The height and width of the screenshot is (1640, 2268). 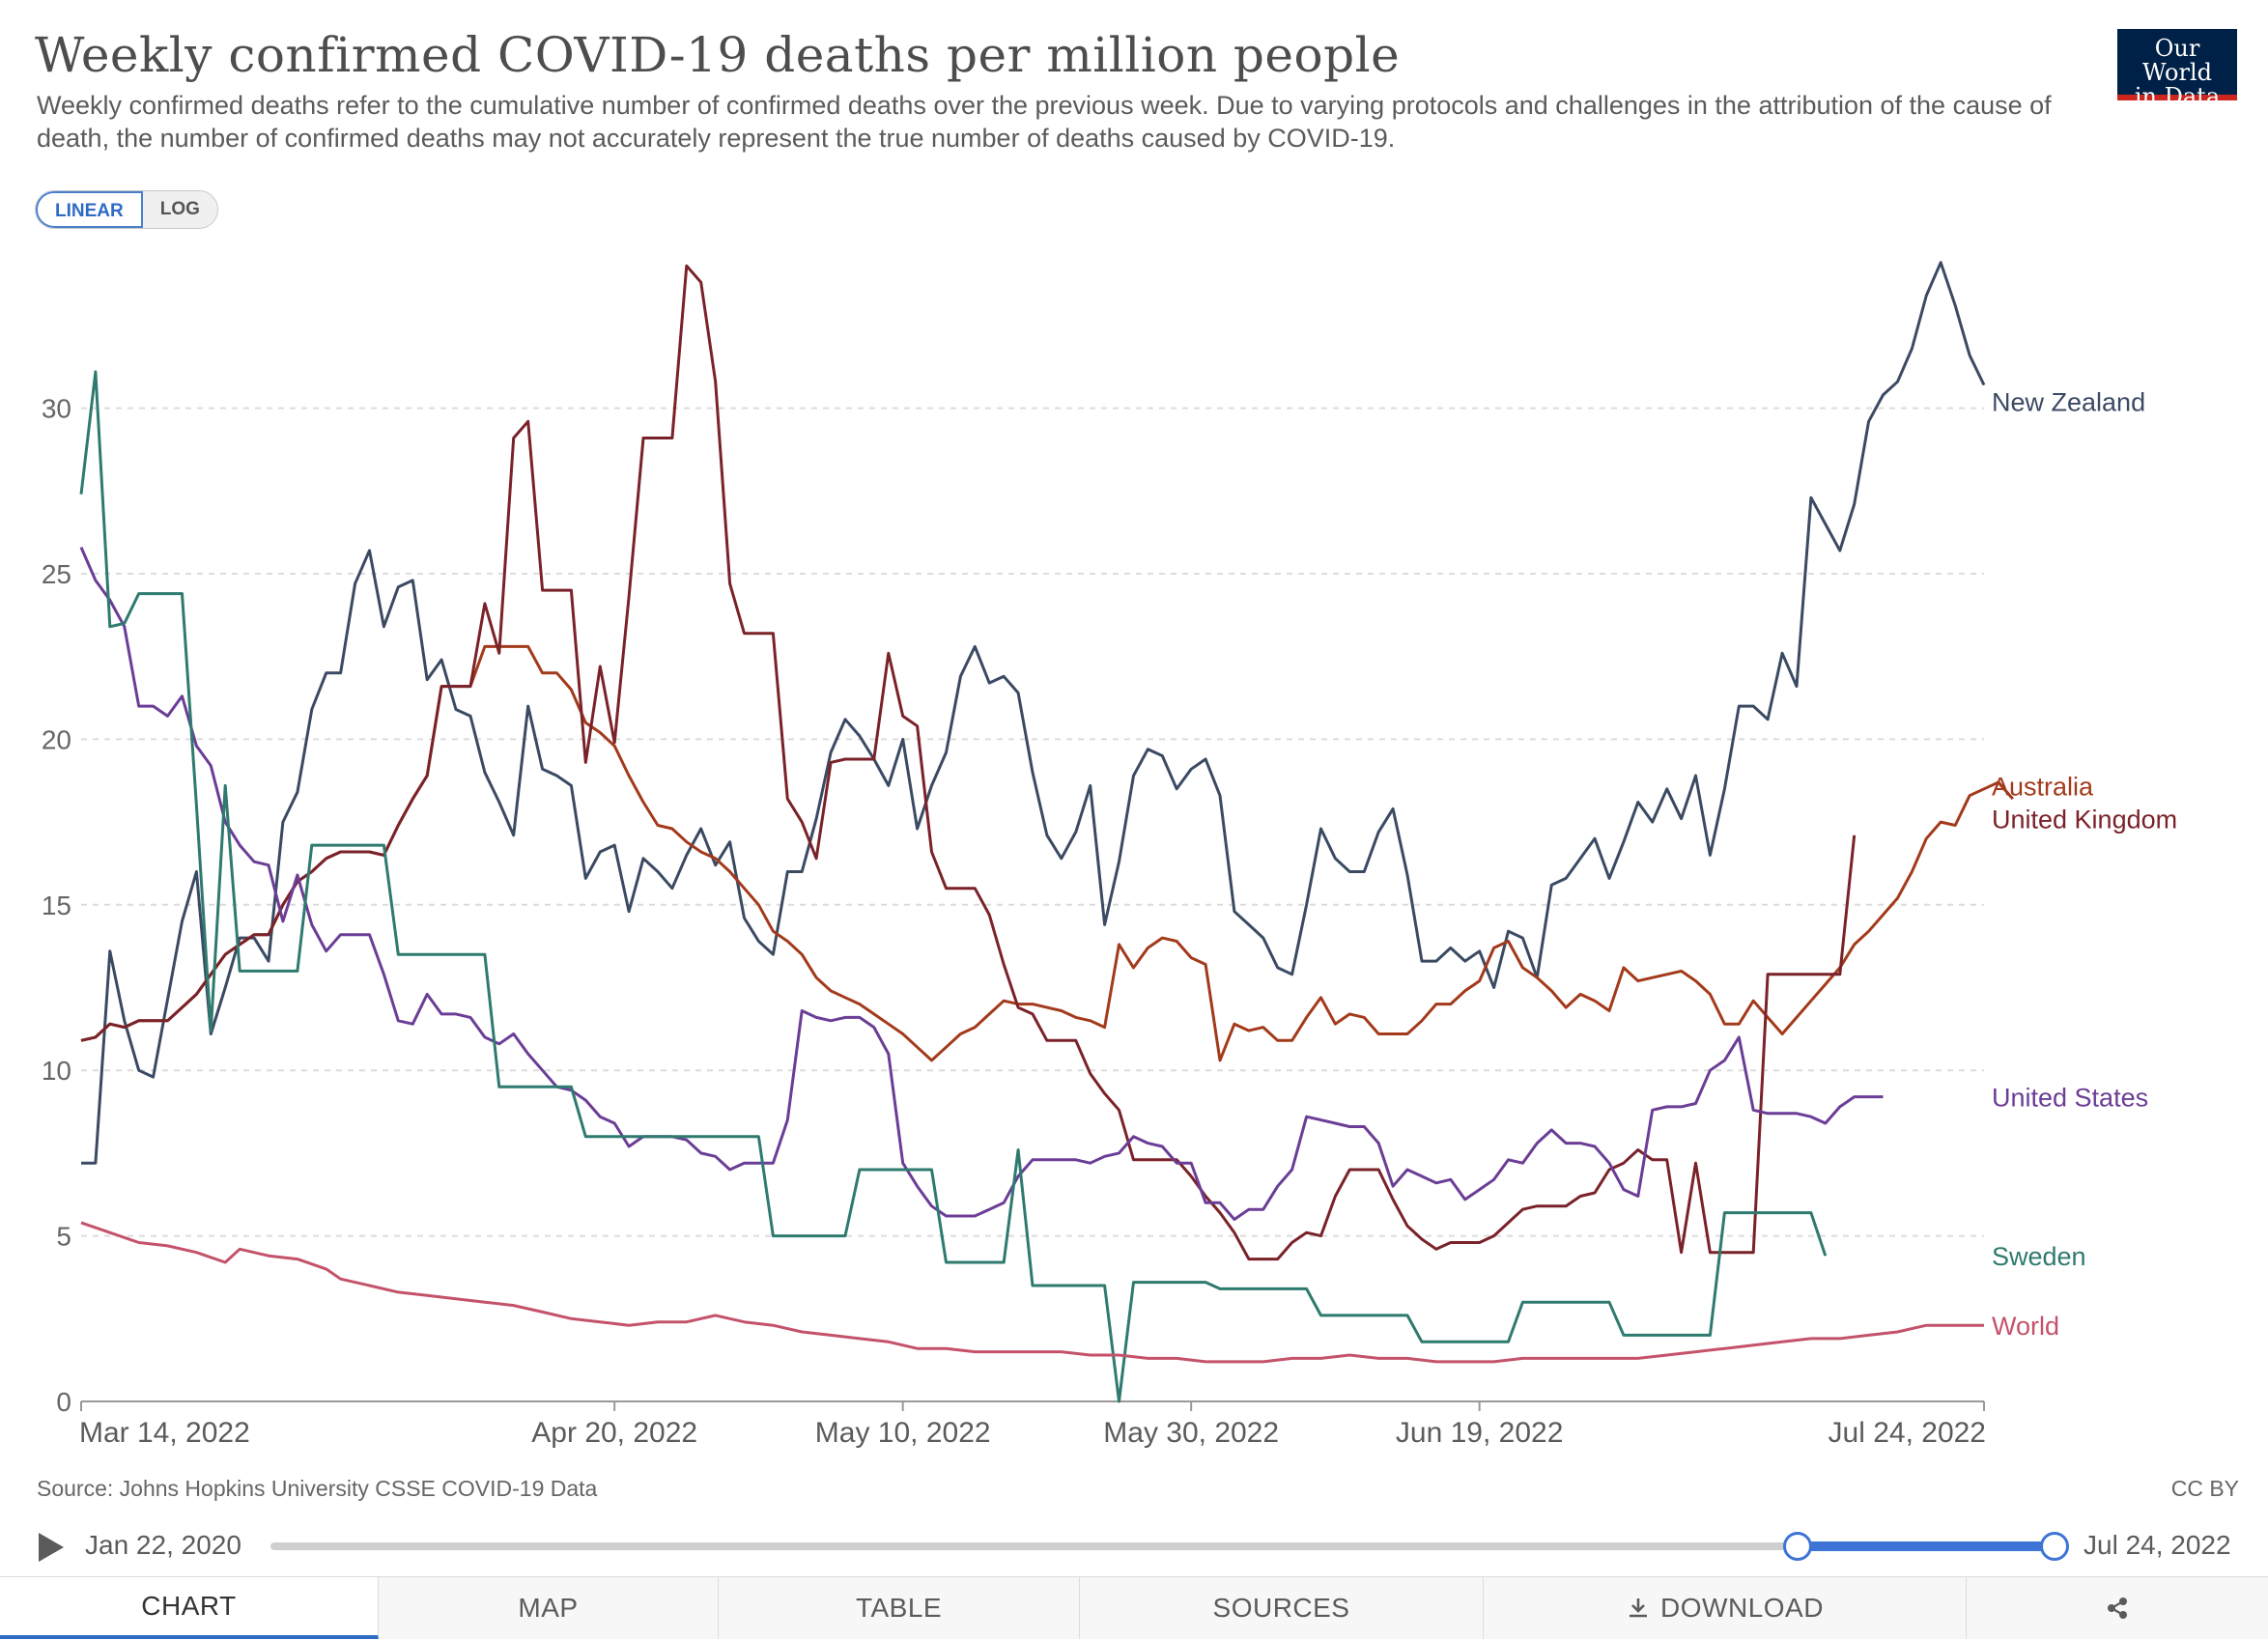 What do you see at coordinates (549, 1608) in the screenshot?
I see `tab-map: MAP` at bounding box center [549, 1608].